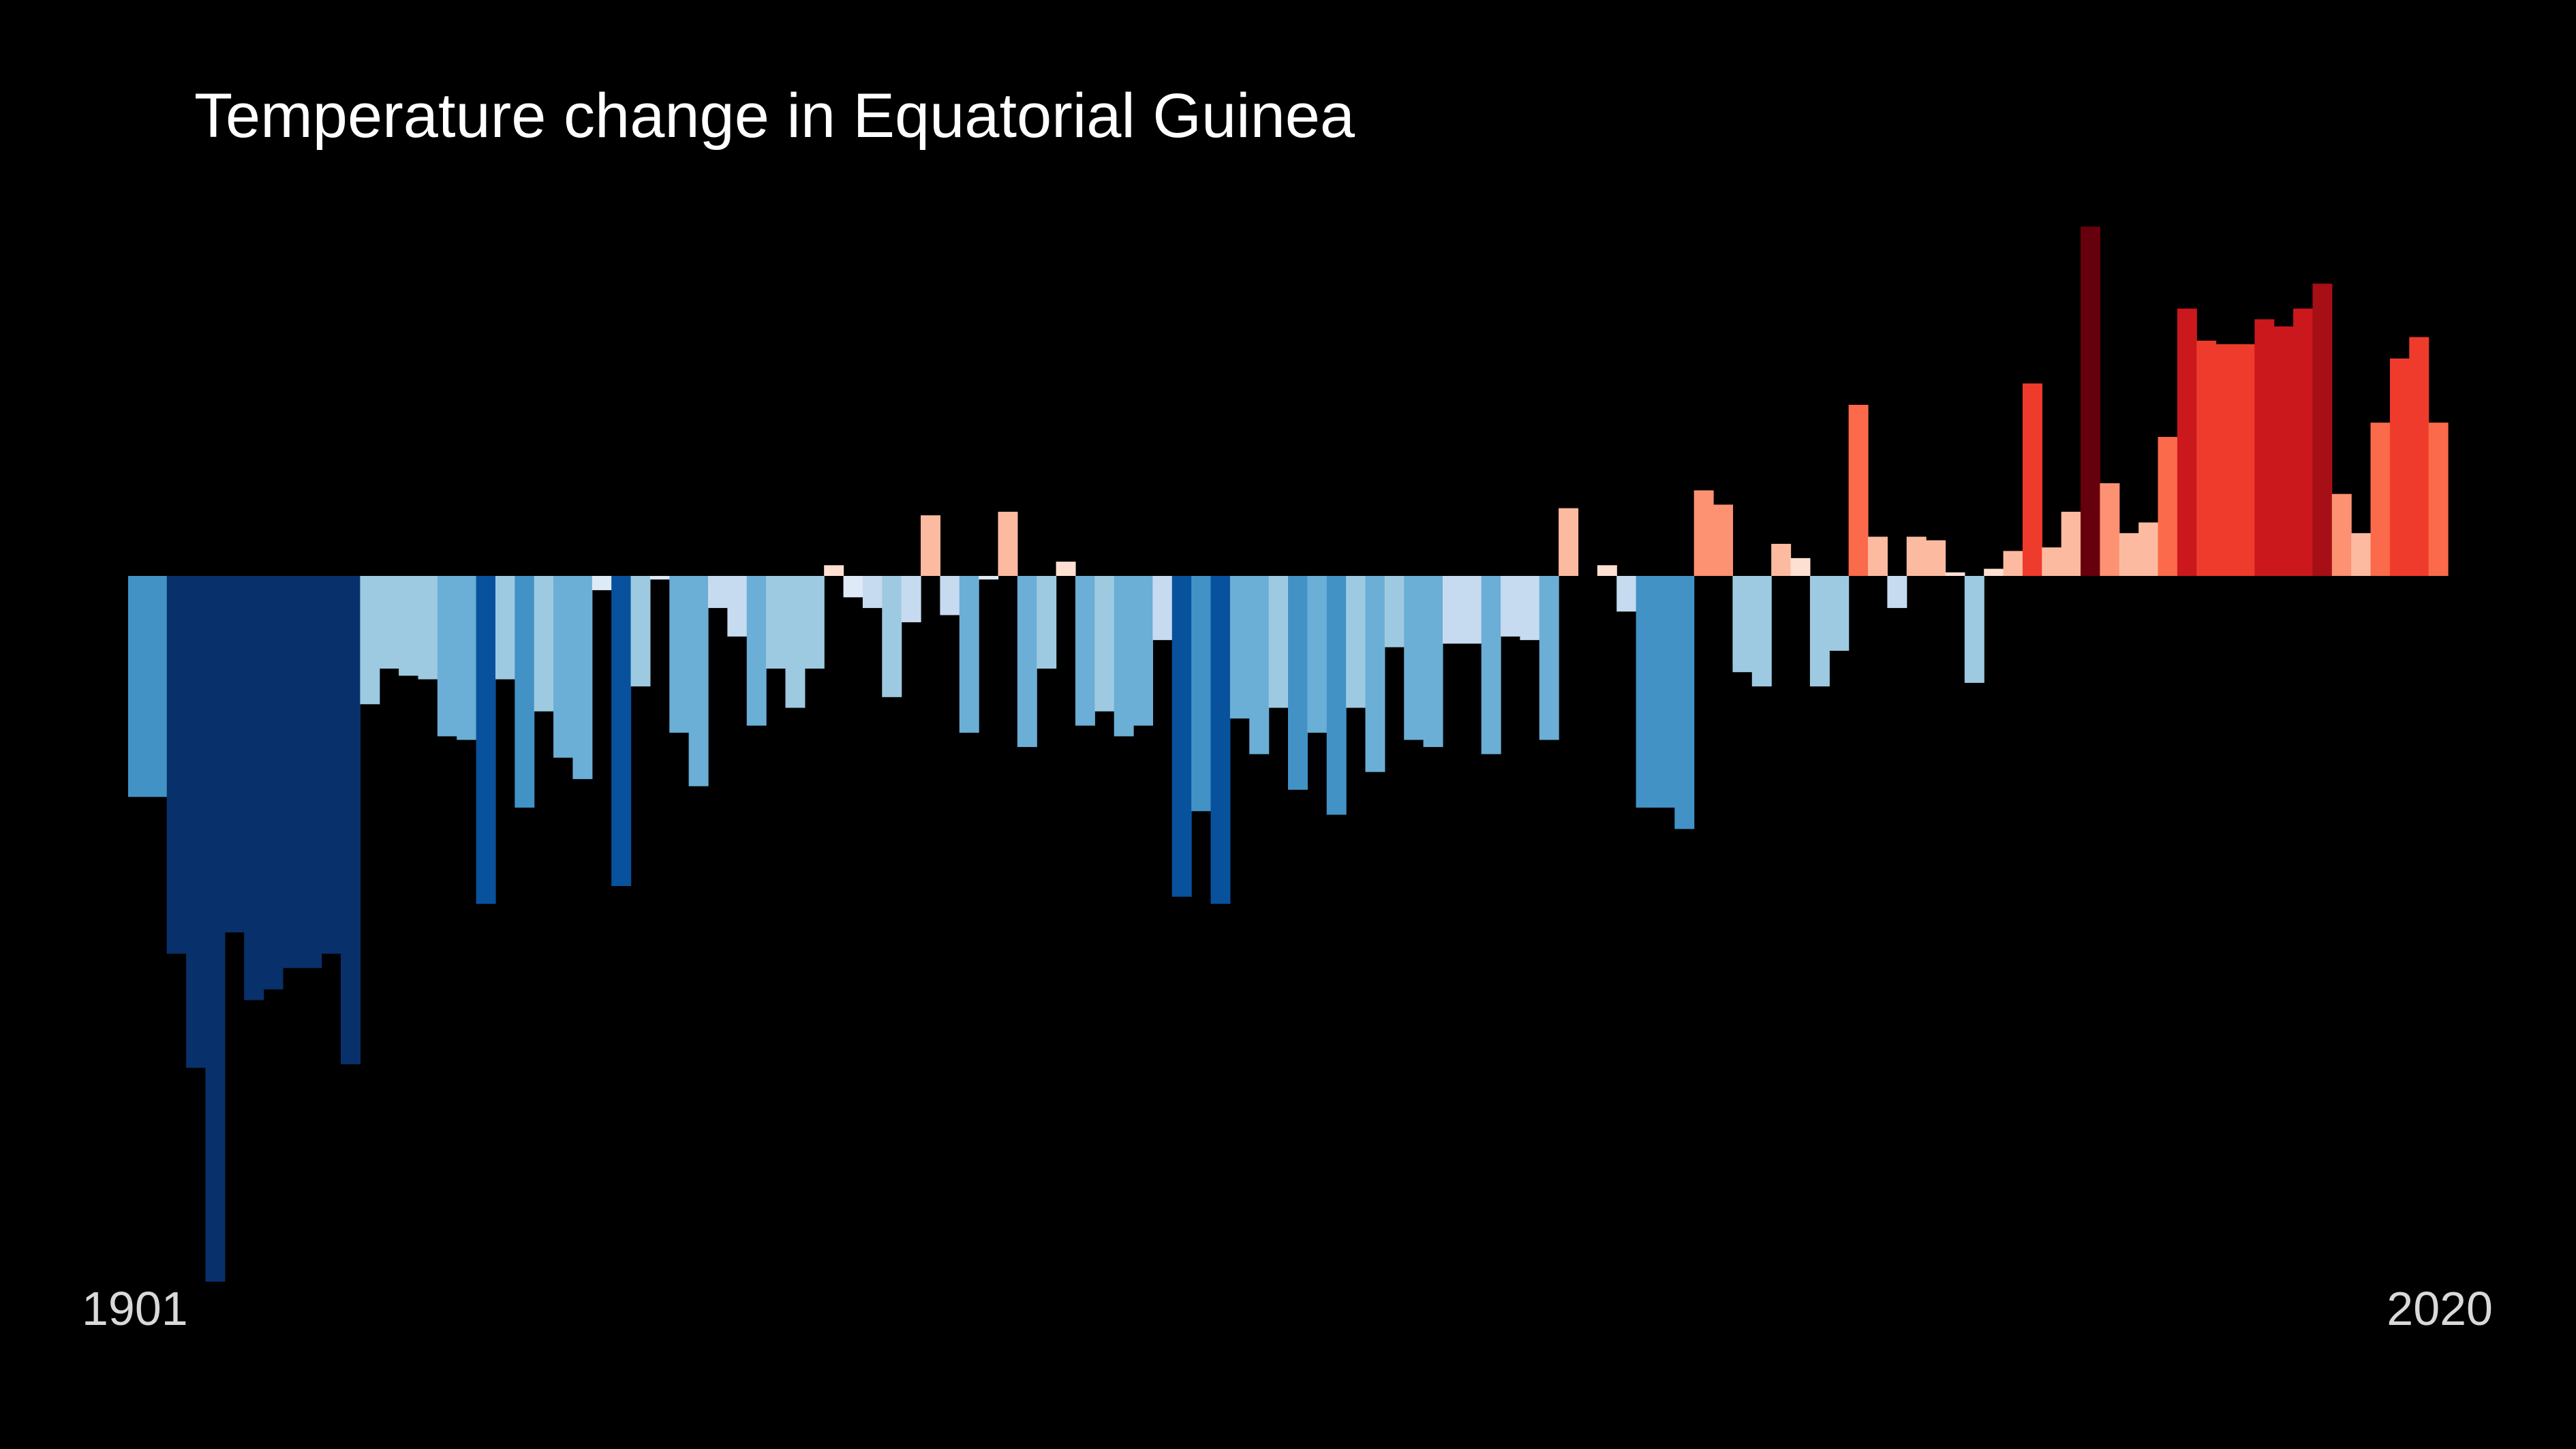 The height and width of the screenshot is (1449, 2576). I want to click on bar-1961, so click(1298, 683).